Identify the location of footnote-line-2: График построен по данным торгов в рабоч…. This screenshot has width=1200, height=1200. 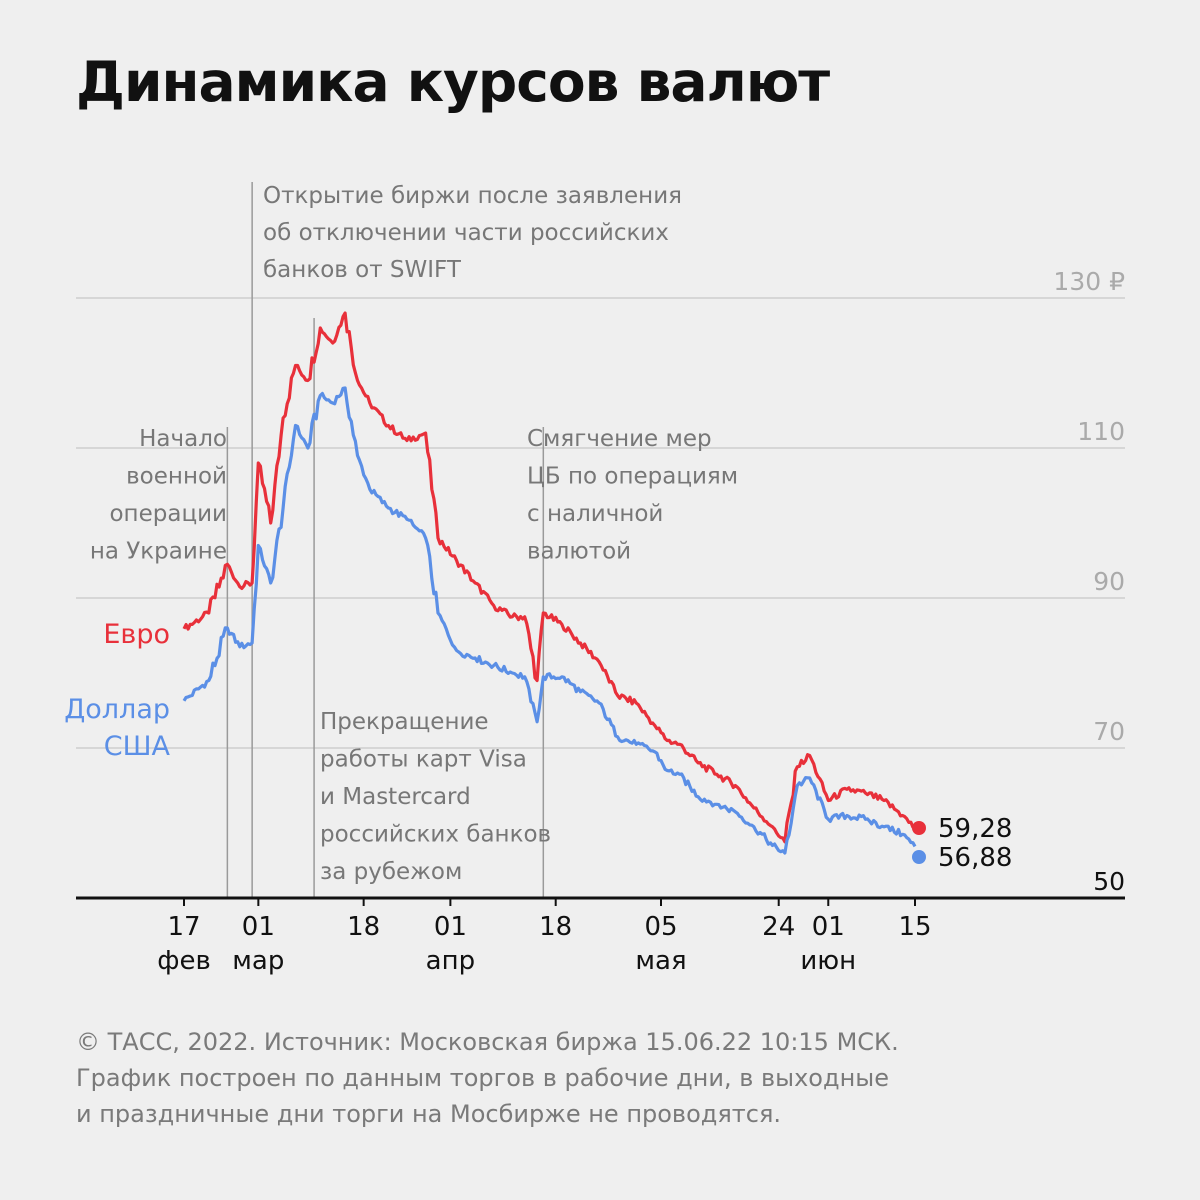
(482, 1078).